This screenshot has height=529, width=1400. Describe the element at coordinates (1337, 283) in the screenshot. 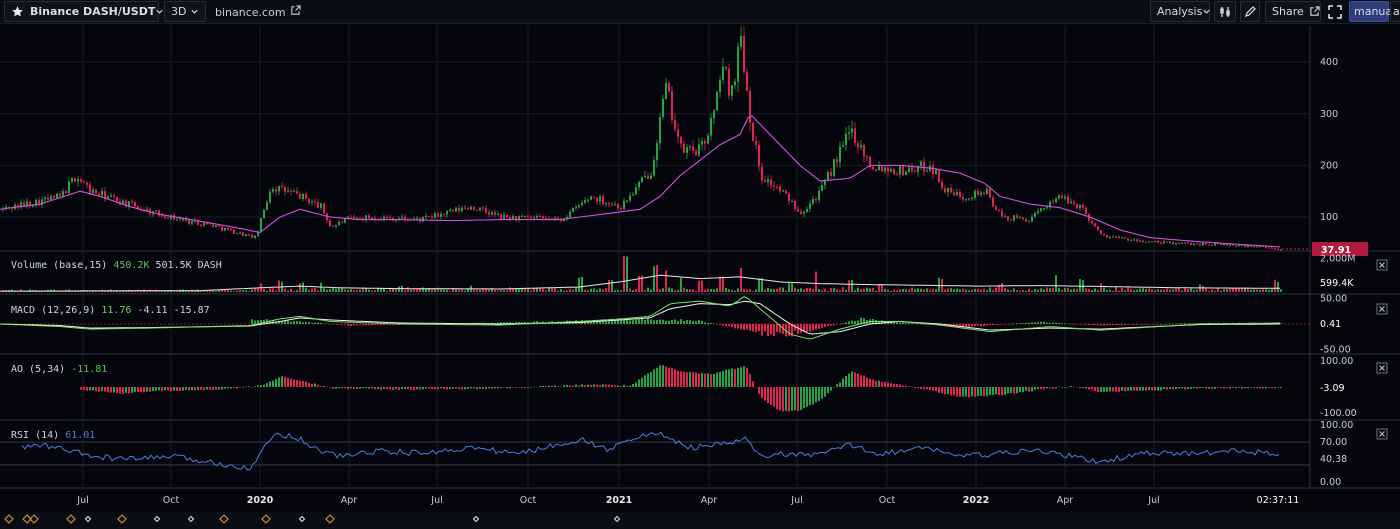

I see `volume-last-value-label: 599.4K` at that location.